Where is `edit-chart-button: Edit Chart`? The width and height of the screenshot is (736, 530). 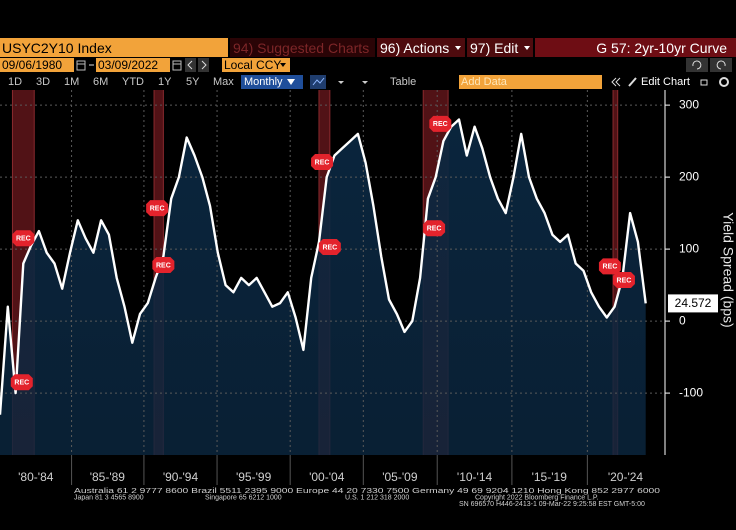 edit-chart-button: Edit Chart is located at coordinates (668, 82).